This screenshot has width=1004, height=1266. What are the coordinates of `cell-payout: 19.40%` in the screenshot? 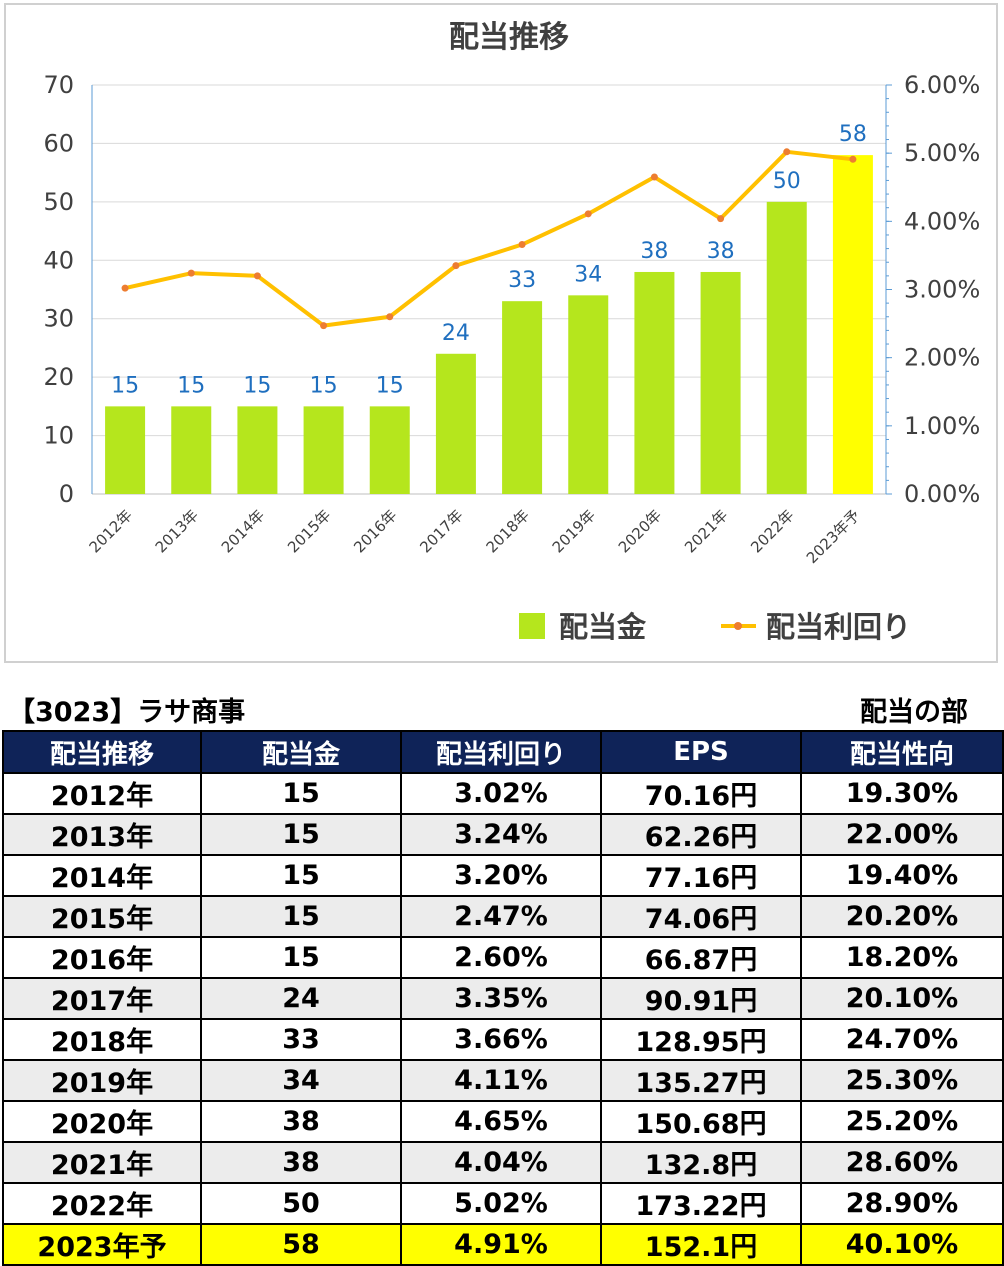 It's located at (902, 875).